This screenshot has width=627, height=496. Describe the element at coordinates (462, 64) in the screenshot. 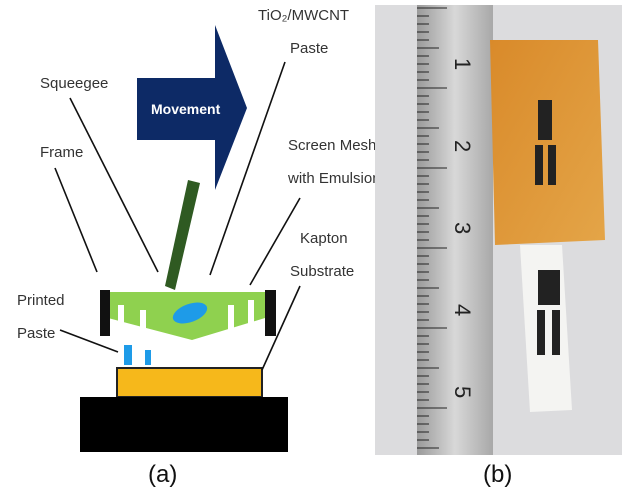

I see `ruler-number: 1` at that location.